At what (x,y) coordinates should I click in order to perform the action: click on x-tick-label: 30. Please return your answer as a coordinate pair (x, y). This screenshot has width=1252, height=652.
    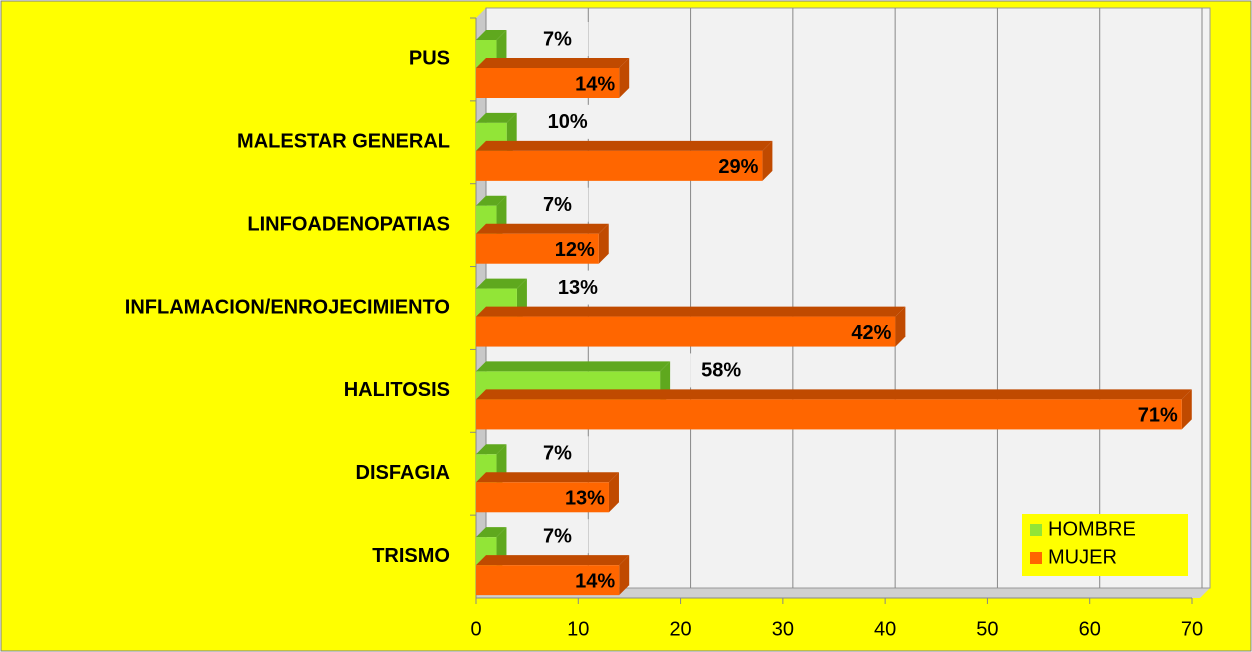
    Looking at the image, I should click on (783, 629).